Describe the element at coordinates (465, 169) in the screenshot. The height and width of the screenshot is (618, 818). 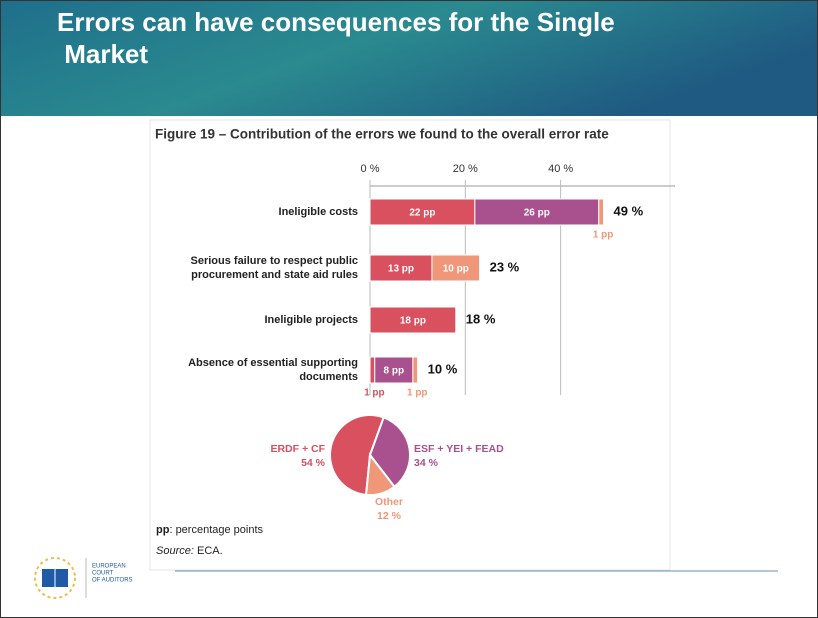
I see `x-tick-label: 20 %` at that location.